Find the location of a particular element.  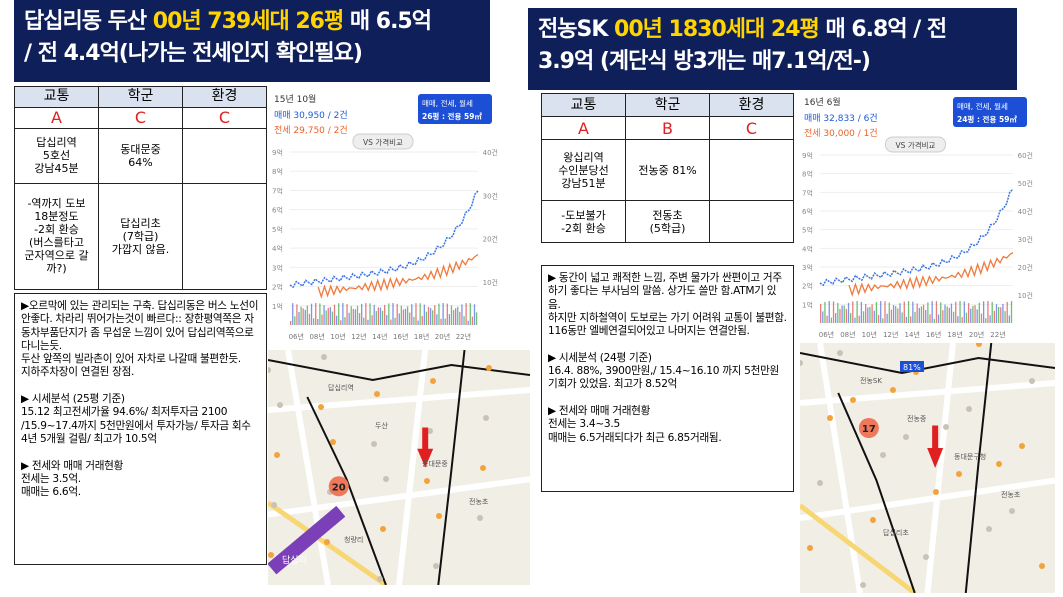

sale: 매매 32,833 / 6건 is located at coordinates (841, 118).